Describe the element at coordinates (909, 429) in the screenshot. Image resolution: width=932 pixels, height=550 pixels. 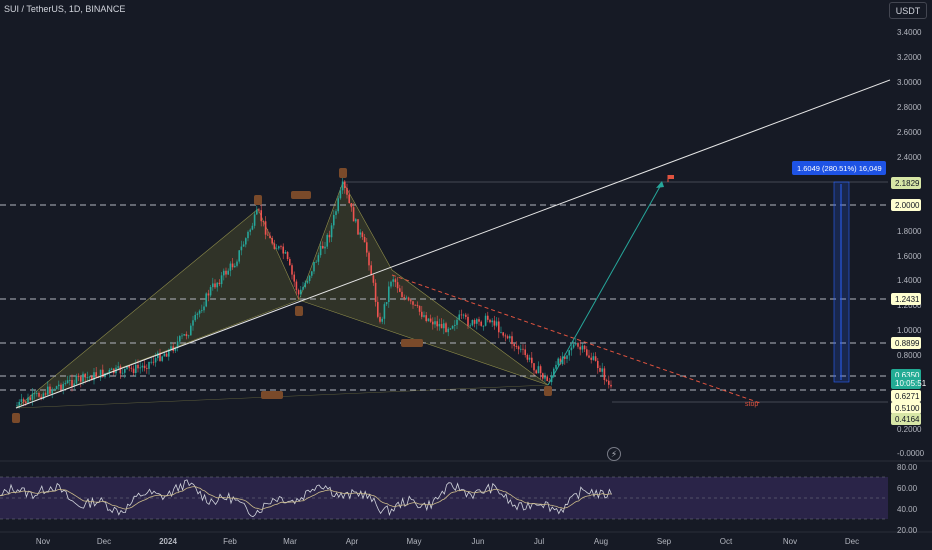
I see `price-tick: 0.2000` at that location.